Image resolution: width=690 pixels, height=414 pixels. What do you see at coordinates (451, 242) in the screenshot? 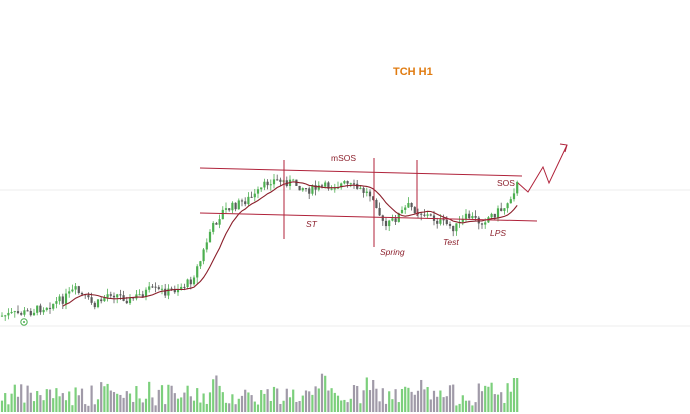
I see `label-test: Test` at bounding box center [451, 242].